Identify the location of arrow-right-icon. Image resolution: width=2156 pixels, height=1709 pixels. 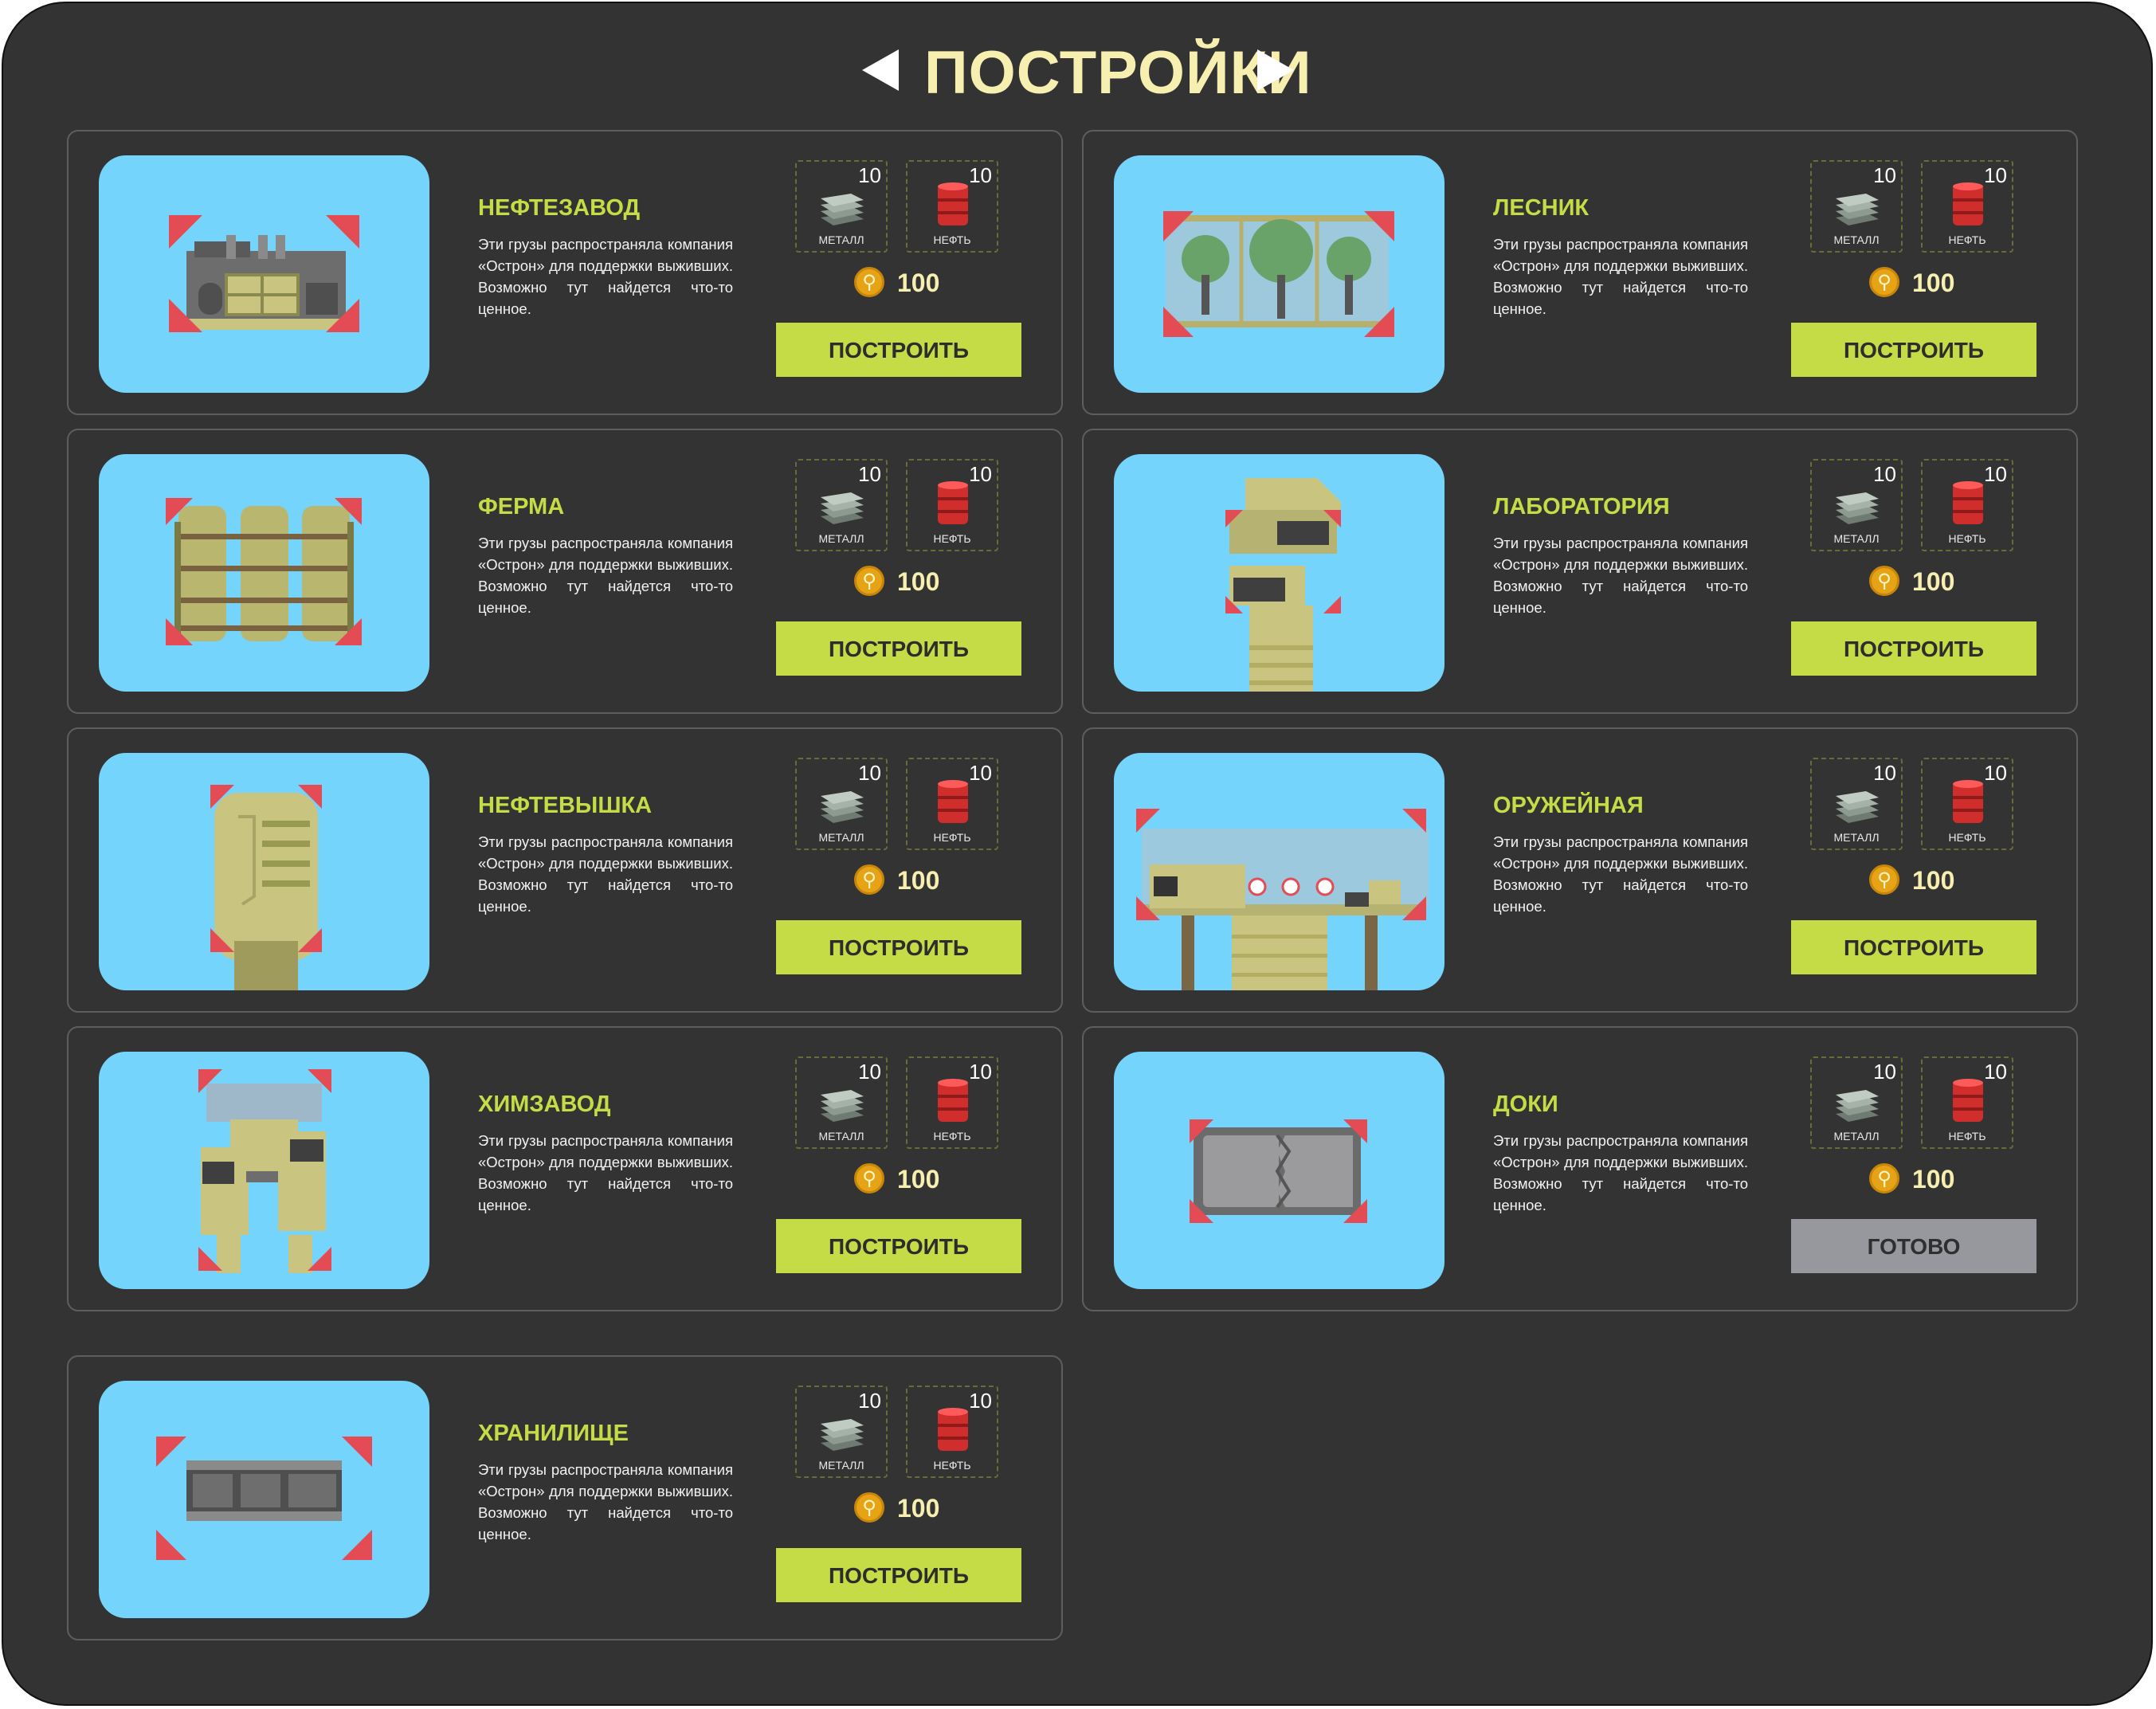
(1275, 70).